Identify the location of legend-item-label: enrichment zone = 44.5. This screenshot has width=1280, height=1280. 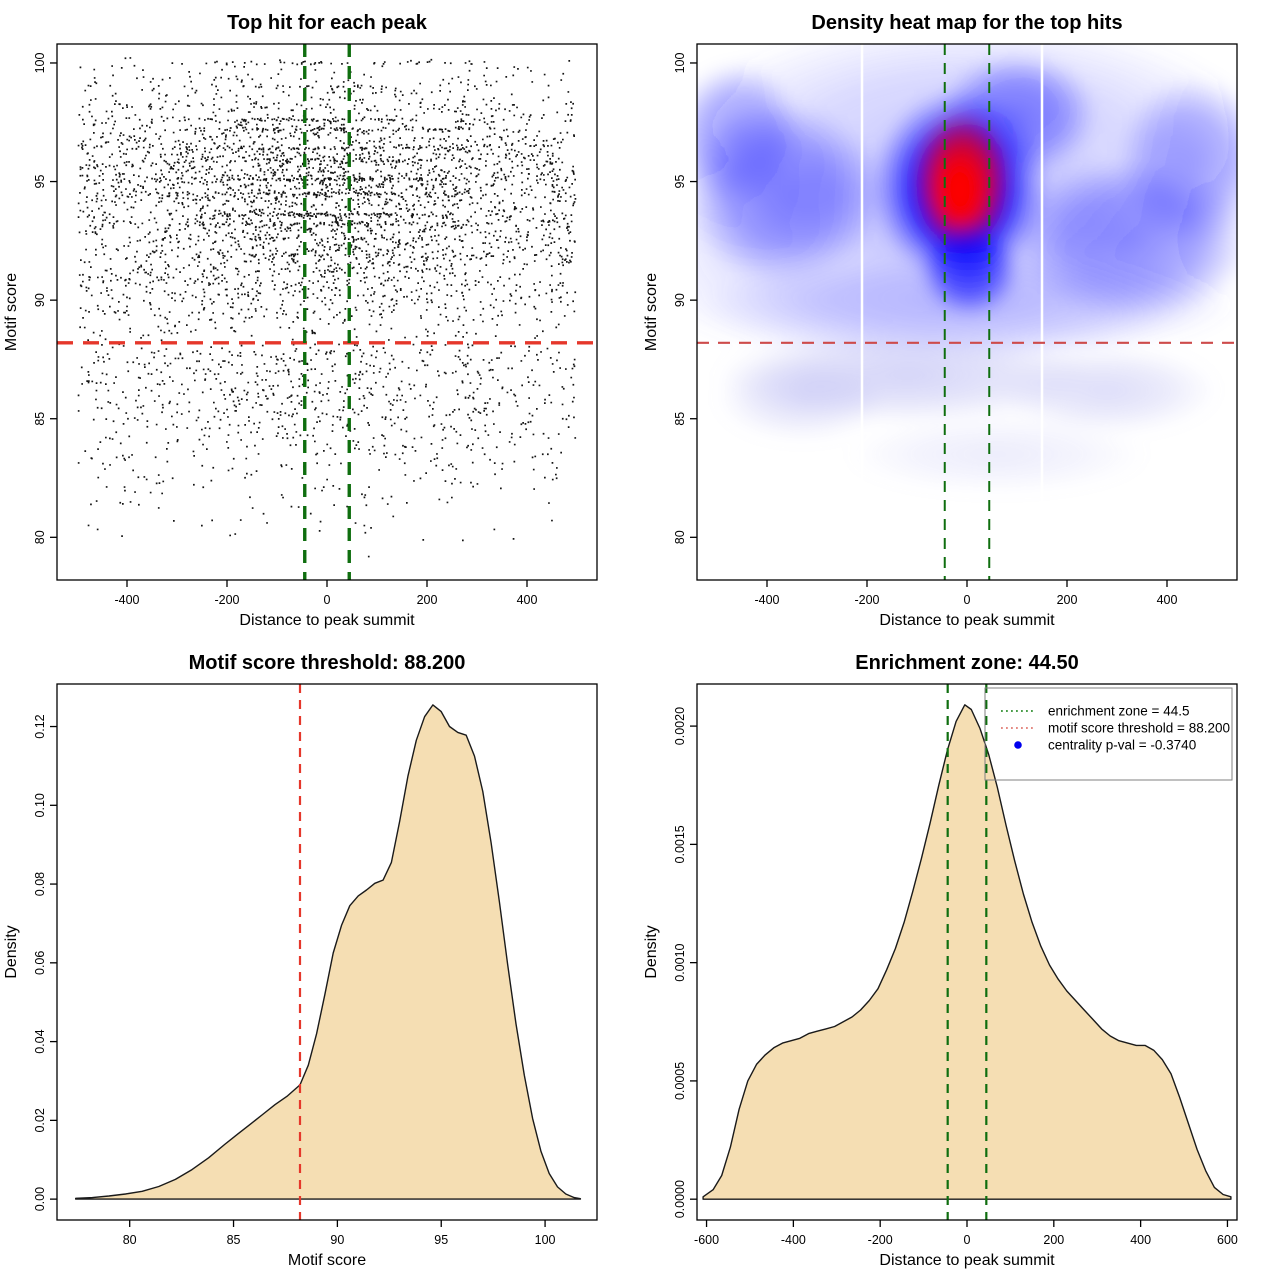
(1118, 711).